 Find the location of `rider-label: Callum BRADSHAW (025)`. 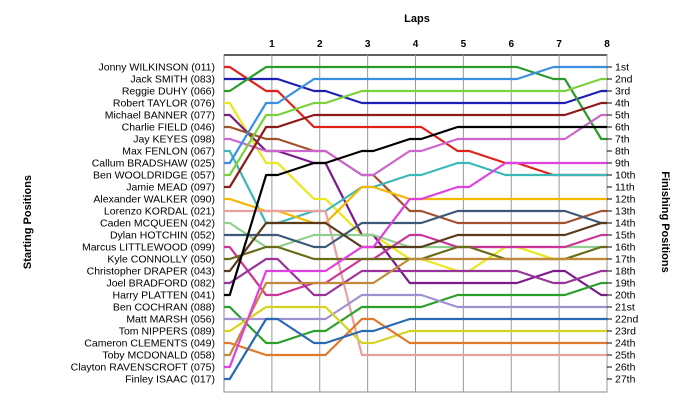

rider-label: Callum BRADSHAW (025) is located at coordinates (153, 164).